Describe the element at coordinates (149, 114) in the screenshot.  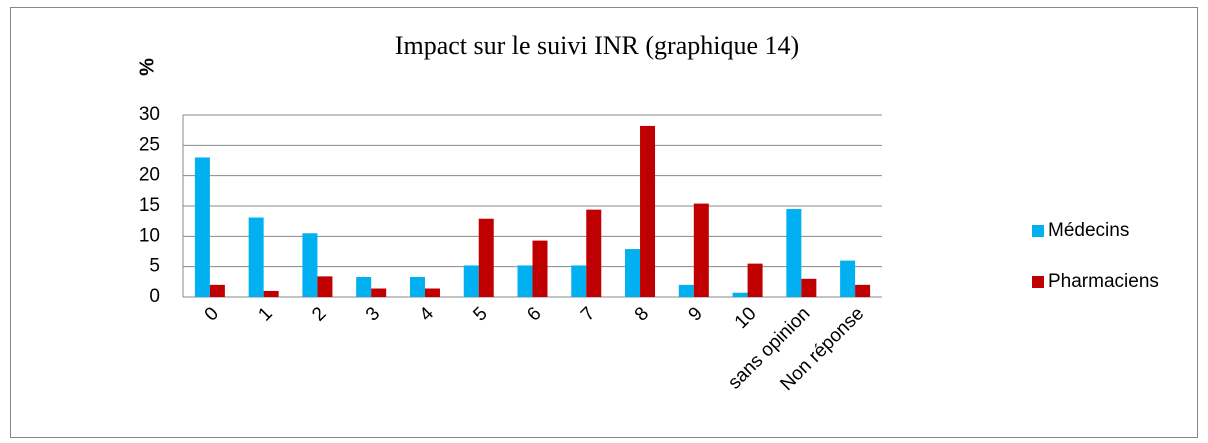
I see `y-tick-label: 30` at that location.